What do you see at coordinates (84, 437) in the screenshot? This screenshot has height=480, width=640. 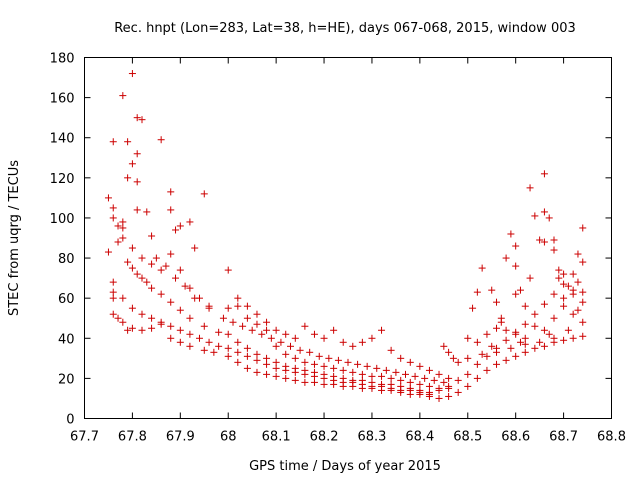 I see `x-tick-label: 67.7` at bounding box center [84, 437].